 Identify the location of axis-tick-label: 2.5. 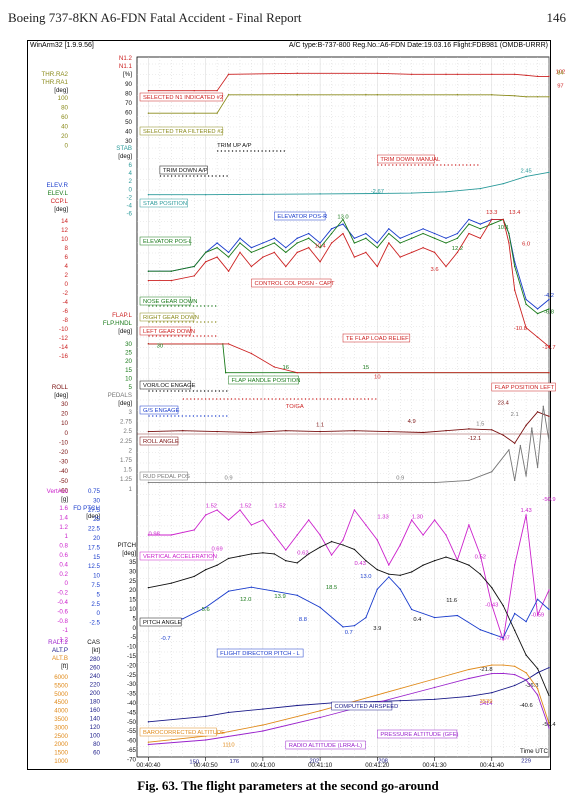
(127, 431).